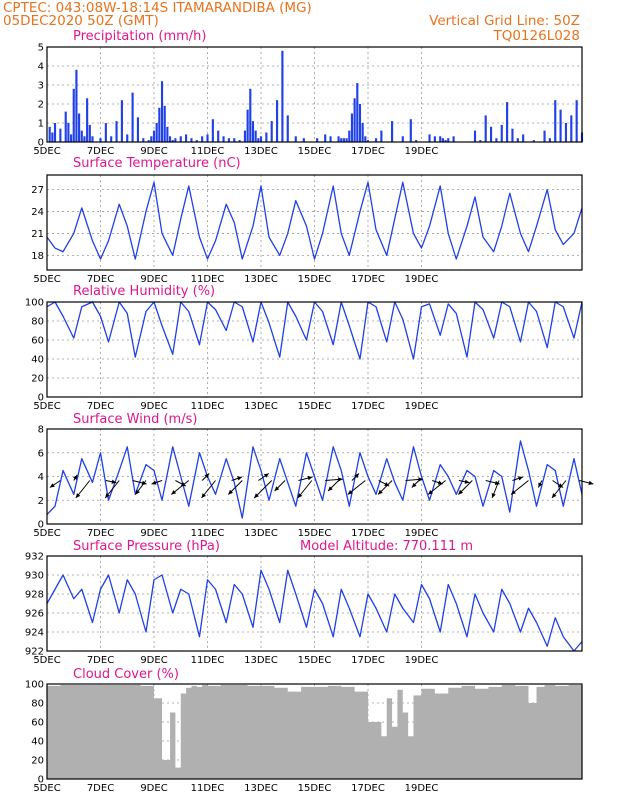 The height and width of the screenshot is (800, 618). What do you see at coordinates (157, 163) in the screenshot?
I see `temperature-title: Surface Temperature (nC)` at bounding box center [157, 163].